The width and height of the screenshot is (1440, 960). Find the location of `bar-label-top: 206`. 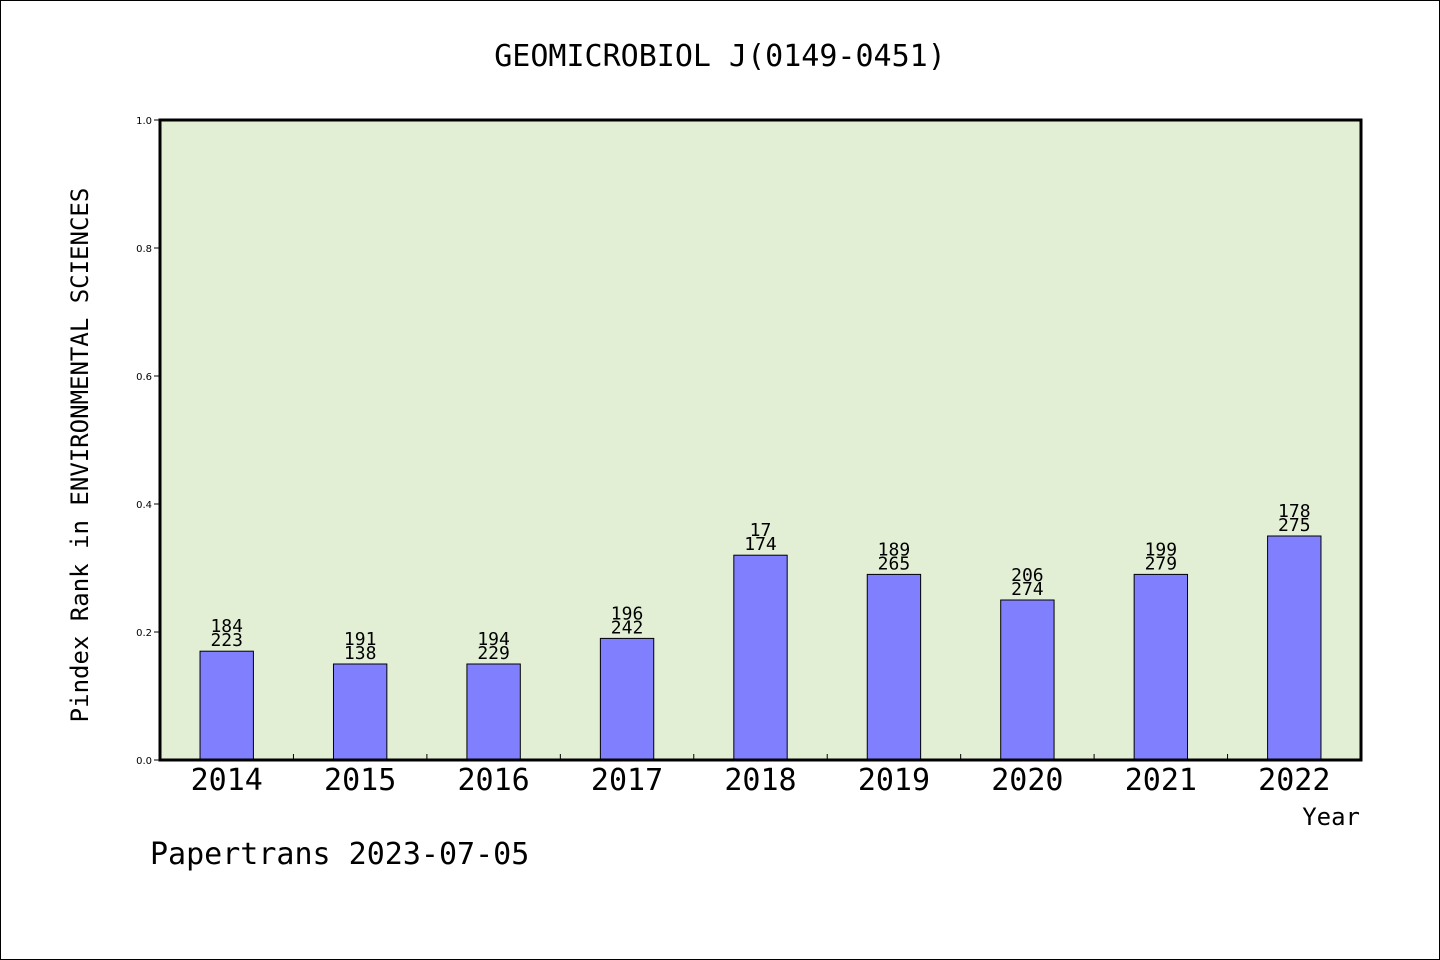

bar-label-top: 206 is located at coordinates (1027, 575).